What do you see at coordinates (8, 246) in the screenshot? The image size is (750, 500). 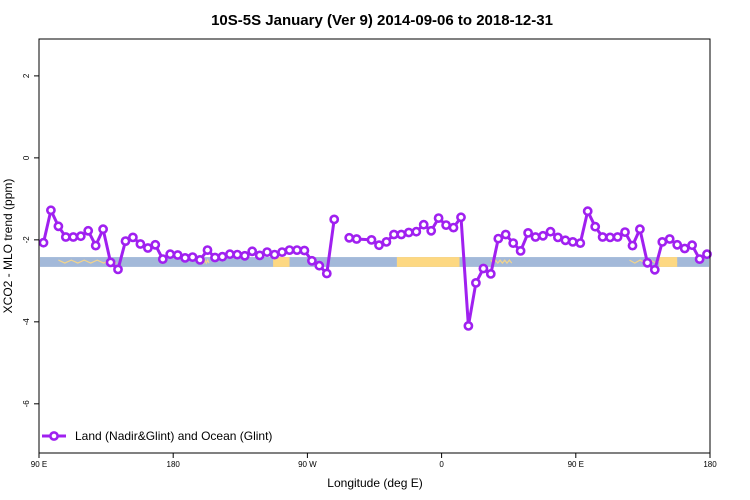 I see `y-axis-label: XCO2 - MLO trend (ppm)` at bounding box center [8, 246].